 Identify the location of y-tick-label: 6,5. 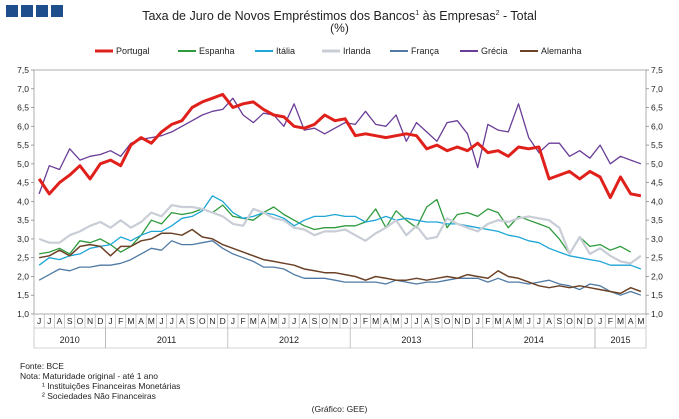
(23, 108).